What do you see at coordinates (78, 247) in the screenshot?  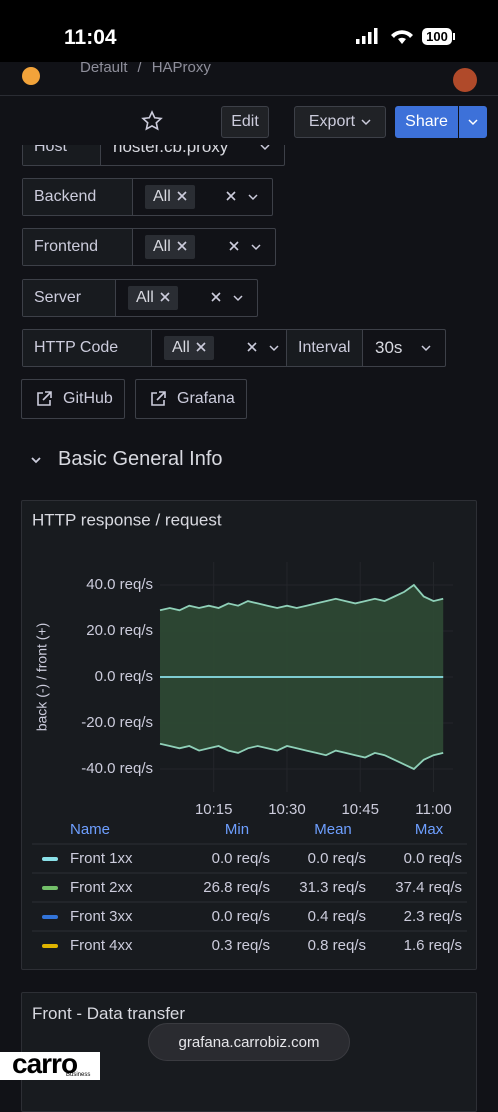 I see `variable-label: Frontend` at bounding box center [78, 247].